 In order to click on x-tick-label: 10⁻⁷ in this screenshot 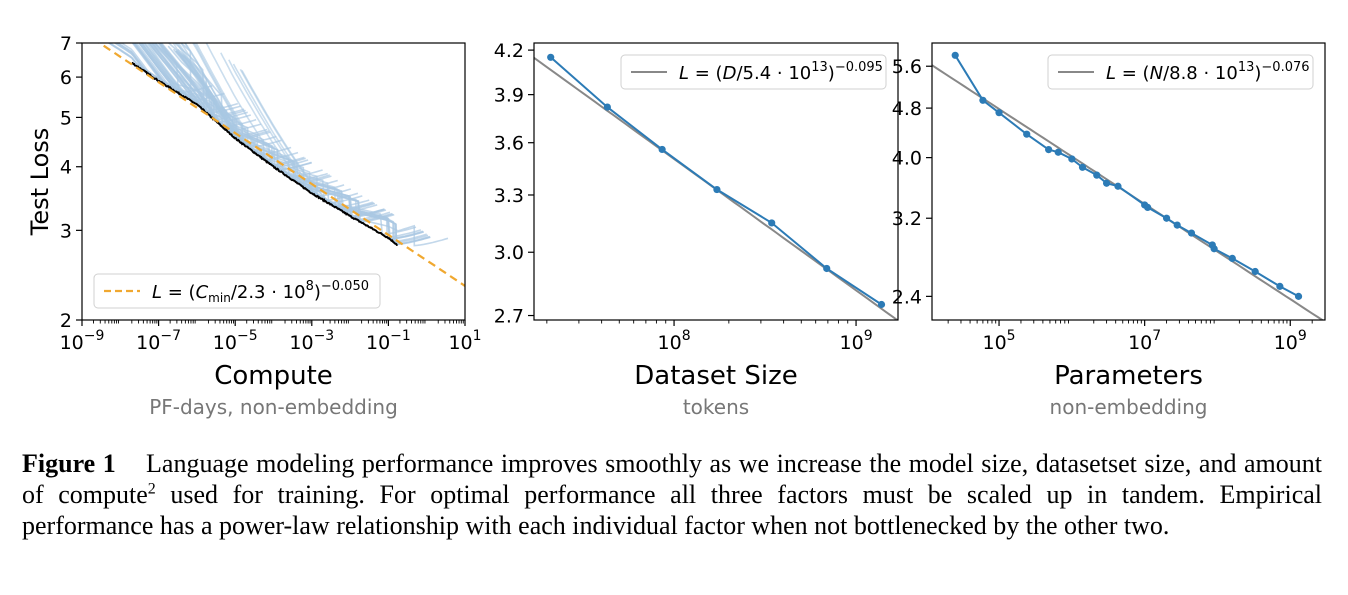, I will do `click(158, 341)`.